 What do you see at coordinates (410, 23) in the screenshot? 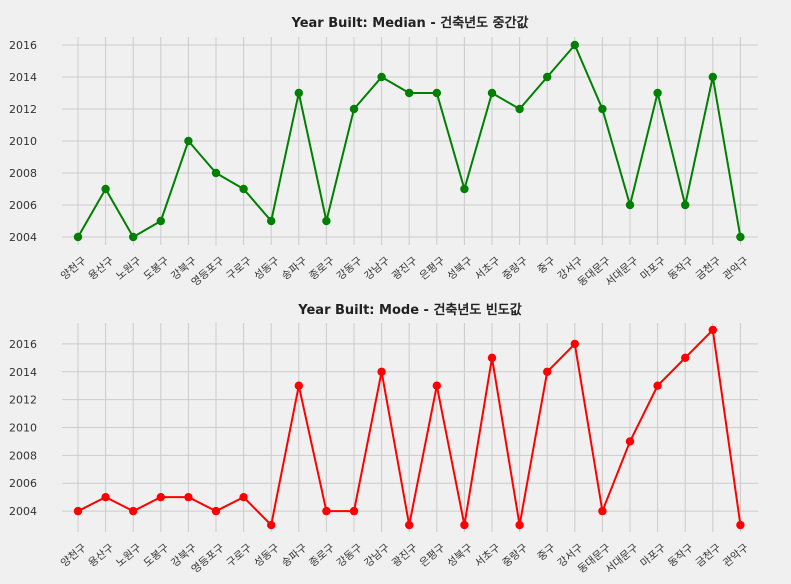
I see `chart-title-median: Year Built: Median - 건축년도 중간값` at bounding box center [410, 23].